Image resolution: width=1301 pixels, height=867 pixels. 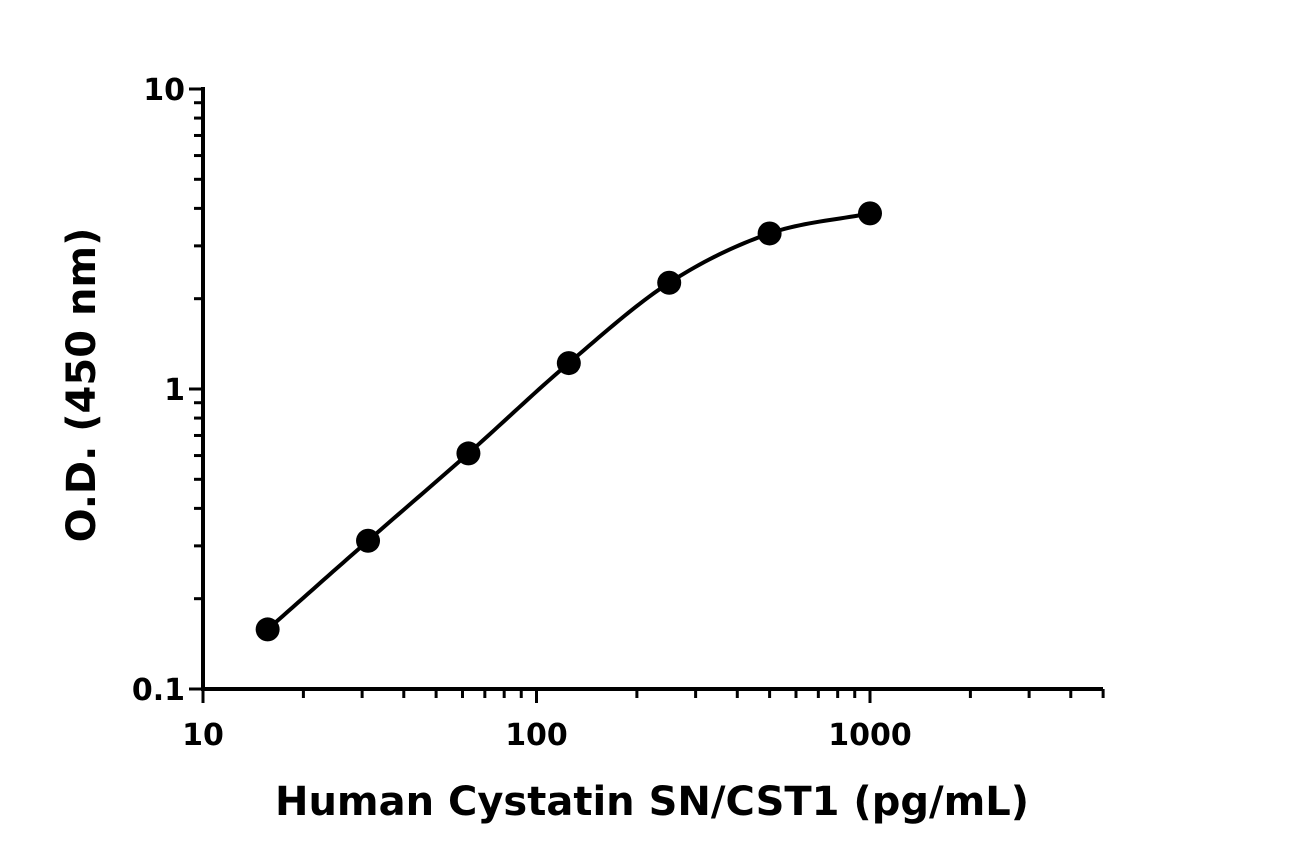 What do you see at coordinates (652, 802) in the screenshot?
I see `x-axis-title: Human Cystatin SN/CST1 (pg/mL)` at bounding box center [652, 802].